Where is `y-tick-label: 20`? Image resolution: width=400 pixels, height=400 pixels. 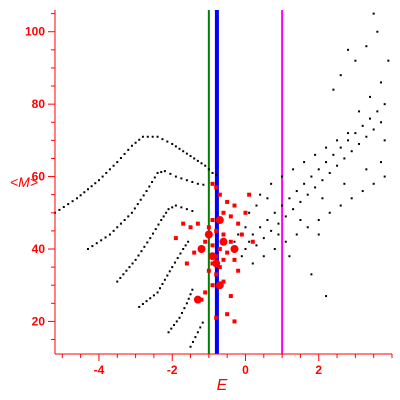 y-tick-label: 20 is located at coordinates (39, 321).